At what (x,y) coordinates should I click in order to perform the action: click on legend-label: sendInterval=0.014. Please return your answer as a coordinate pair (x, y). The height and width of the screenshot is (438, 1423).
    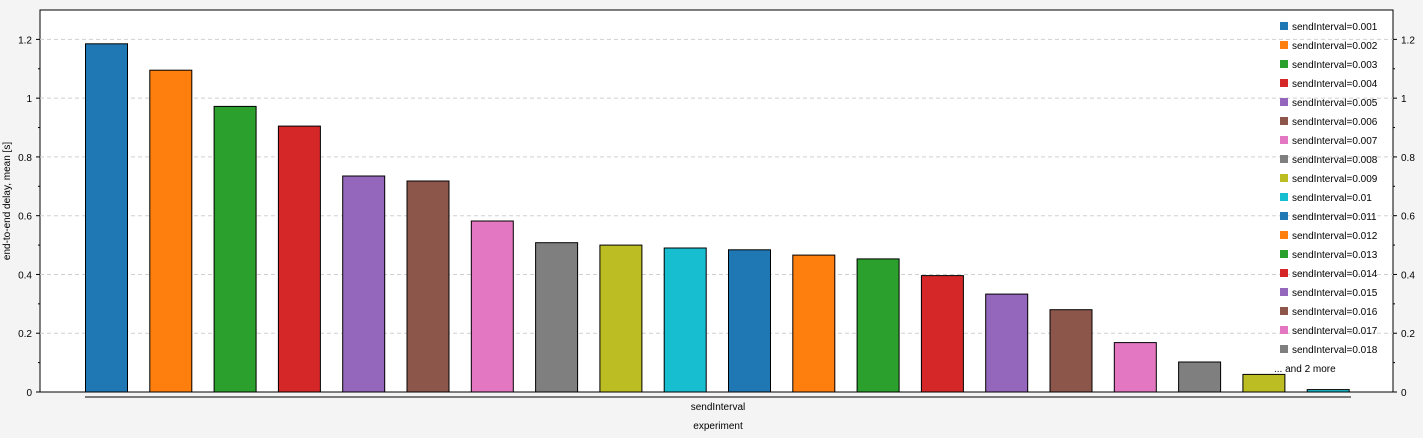
    Looking at the image, I should click on (1335, 274).